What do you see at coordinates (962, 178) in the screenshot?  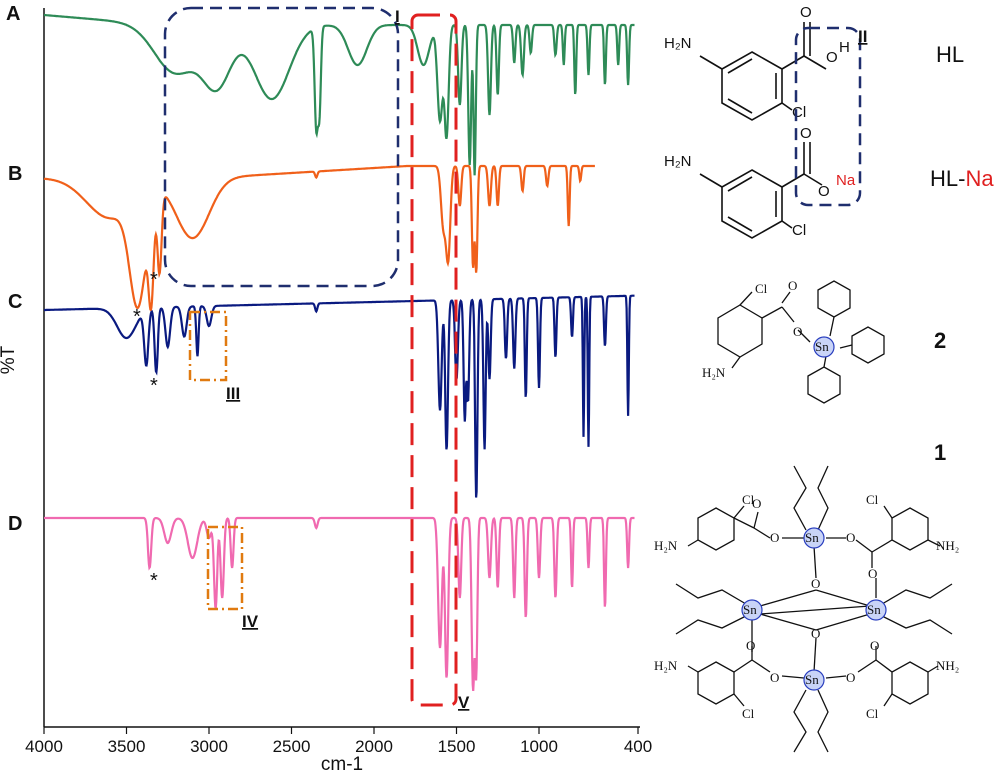 I see `compound-label-hl-na: HL-Na` at bounding box center [962, 178].